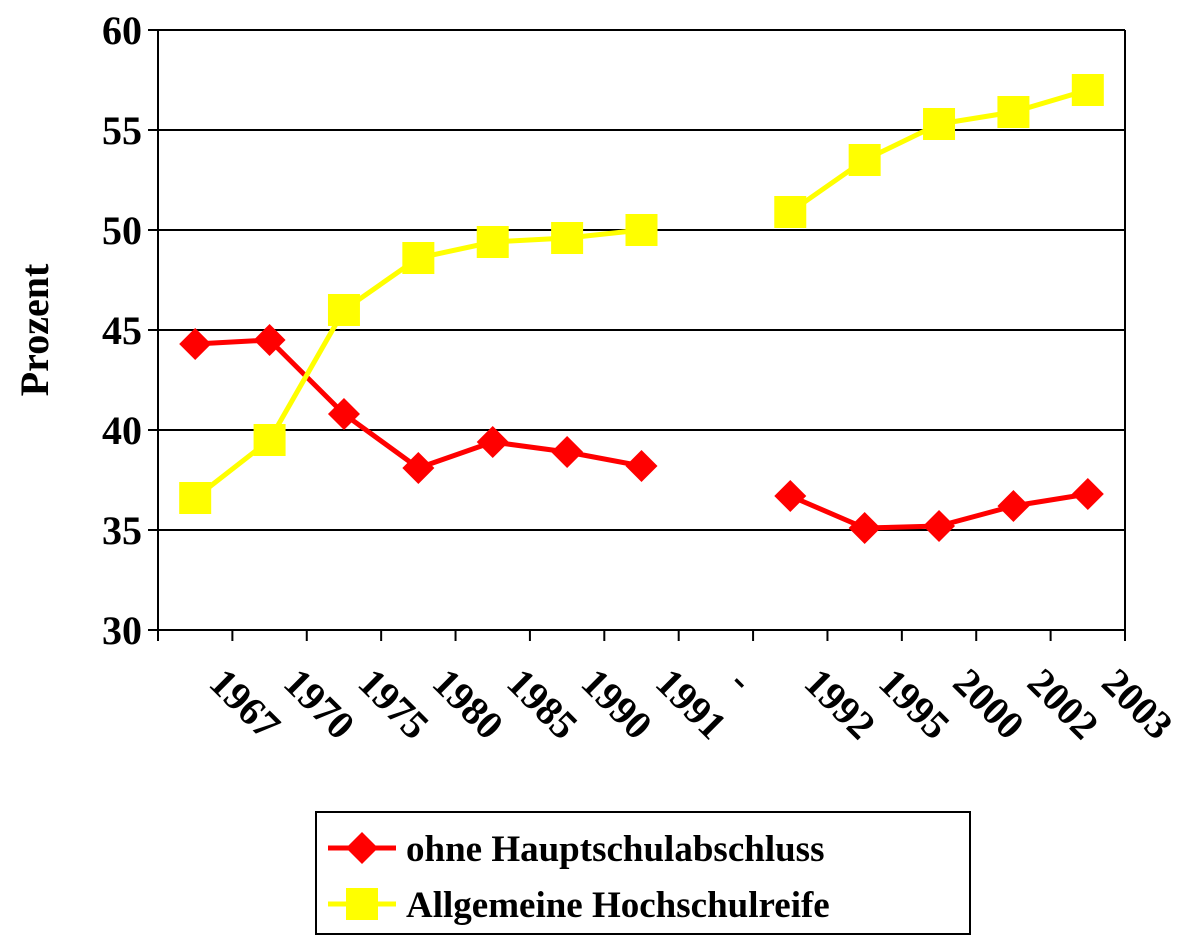  Describe the element at coordinates (615, 849) in the screenshot. I see `legend-label: ohne Hauptschulabschluss` at that location.